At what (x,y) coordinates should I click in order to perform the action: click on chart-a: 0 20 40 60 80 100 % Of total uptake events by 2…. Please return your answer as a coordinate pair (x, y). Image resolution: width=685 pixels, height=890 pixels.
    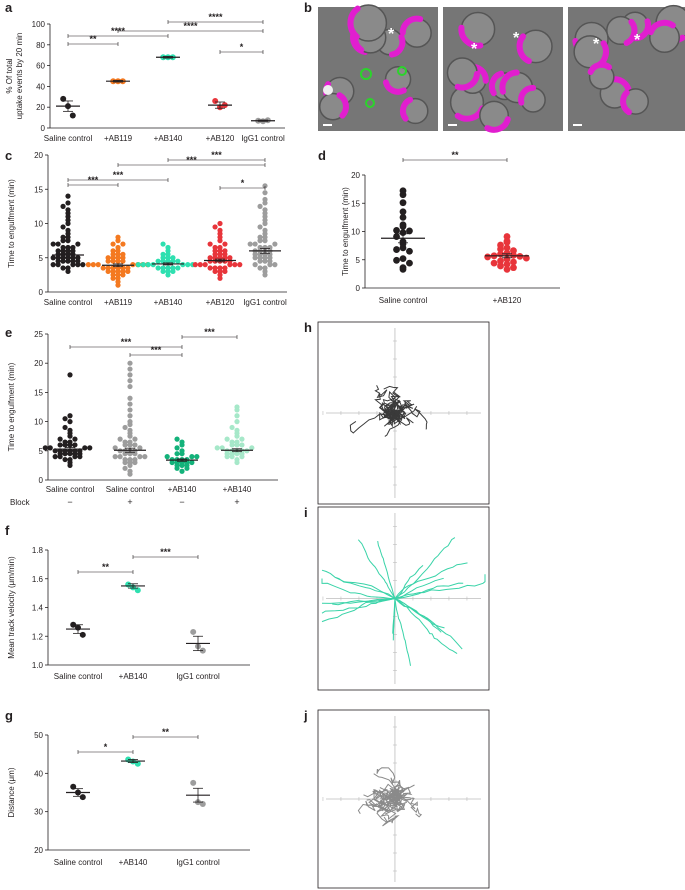
    Looking at the image, I should click on (145, 77).